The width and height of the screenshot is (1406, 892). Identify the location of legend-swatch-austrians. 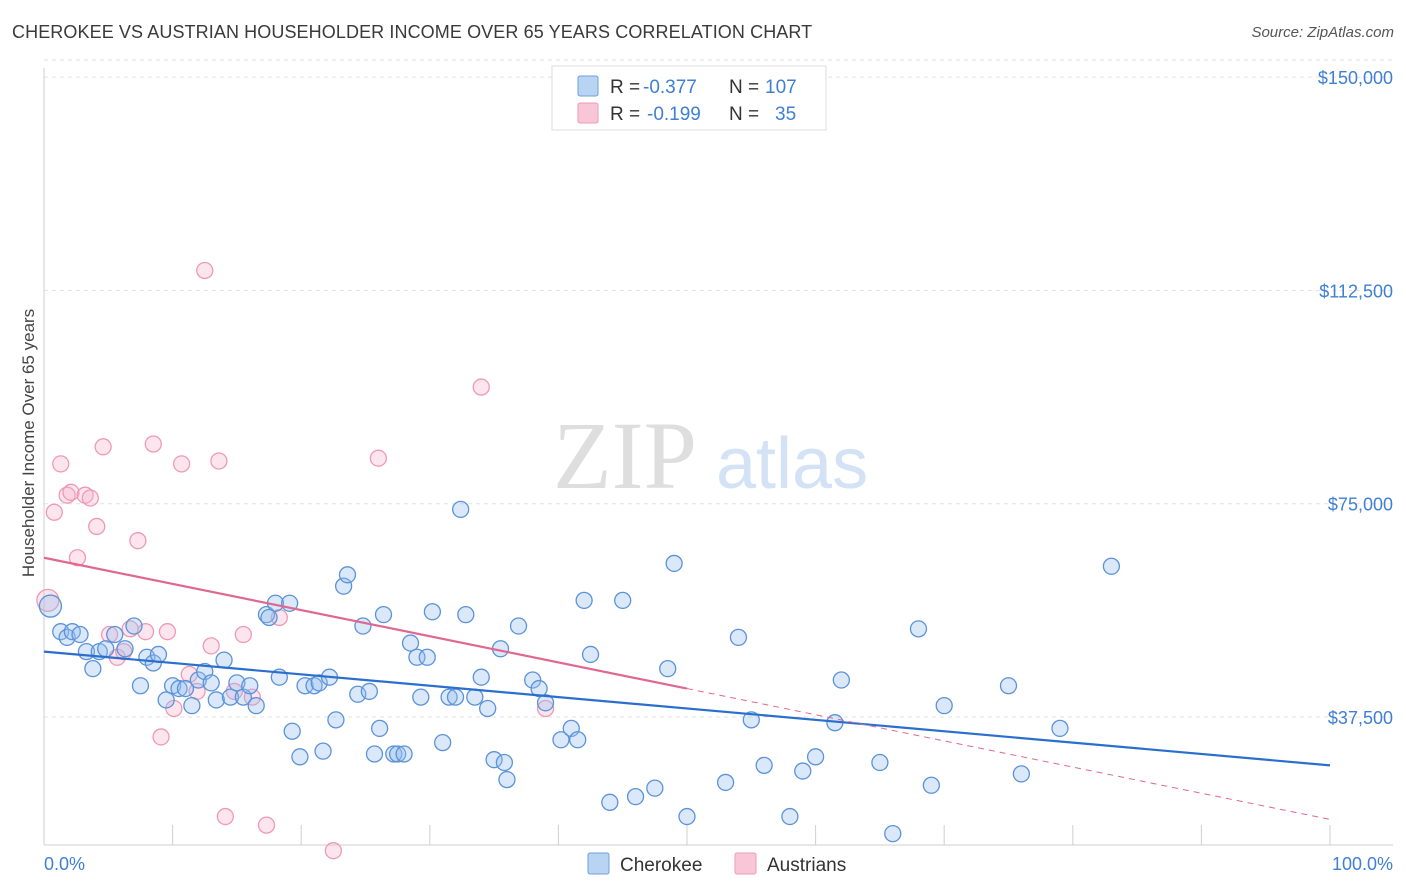
(588, 113).